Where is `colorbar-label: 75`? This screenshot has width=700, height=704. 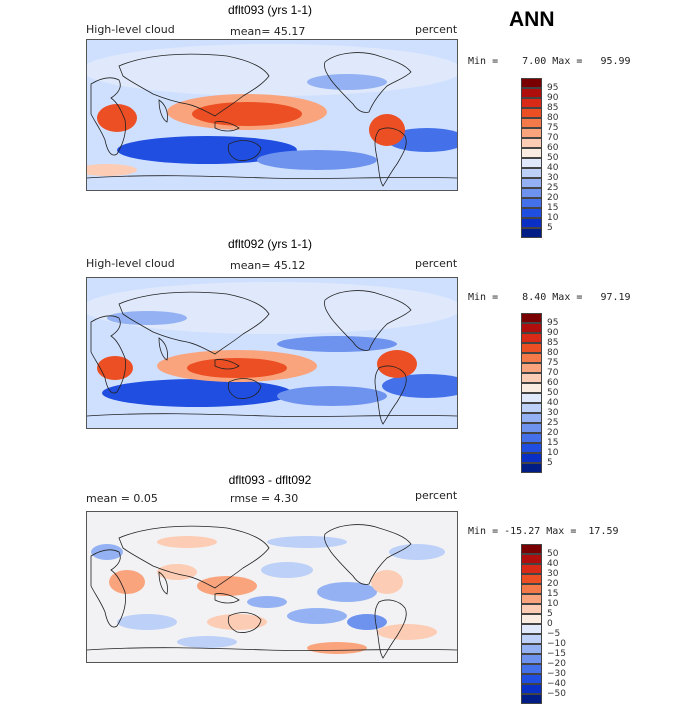
colorbar-label: 75 is located at coordinates (553, 363).